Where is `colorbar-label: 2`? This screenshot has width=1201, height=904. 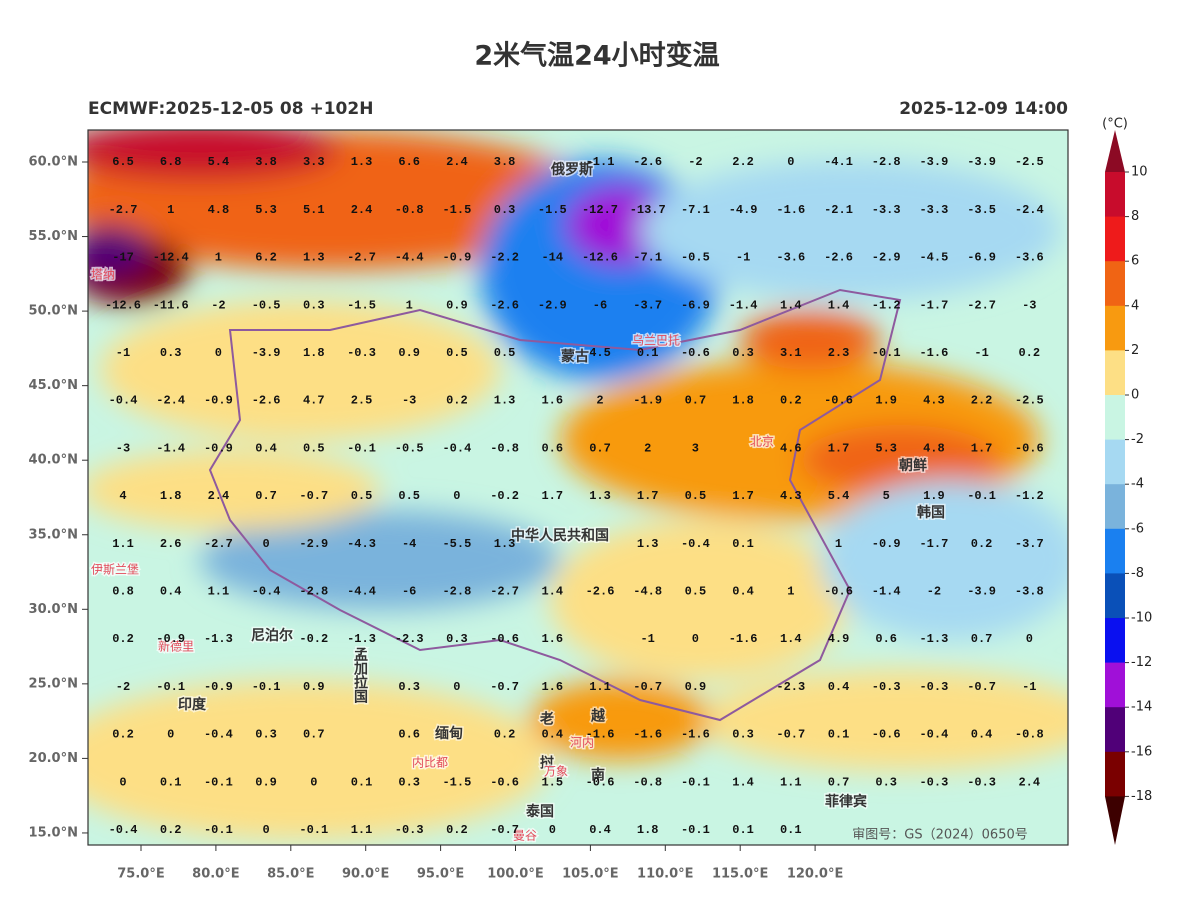 colorbar-label: 2 is located at coordinates (1135, 350).